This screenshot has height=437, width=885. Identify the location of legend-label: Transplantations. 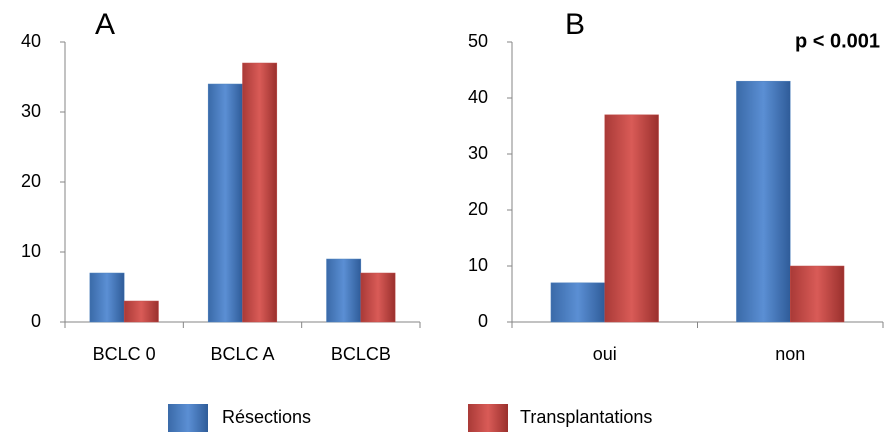
(586, 417).